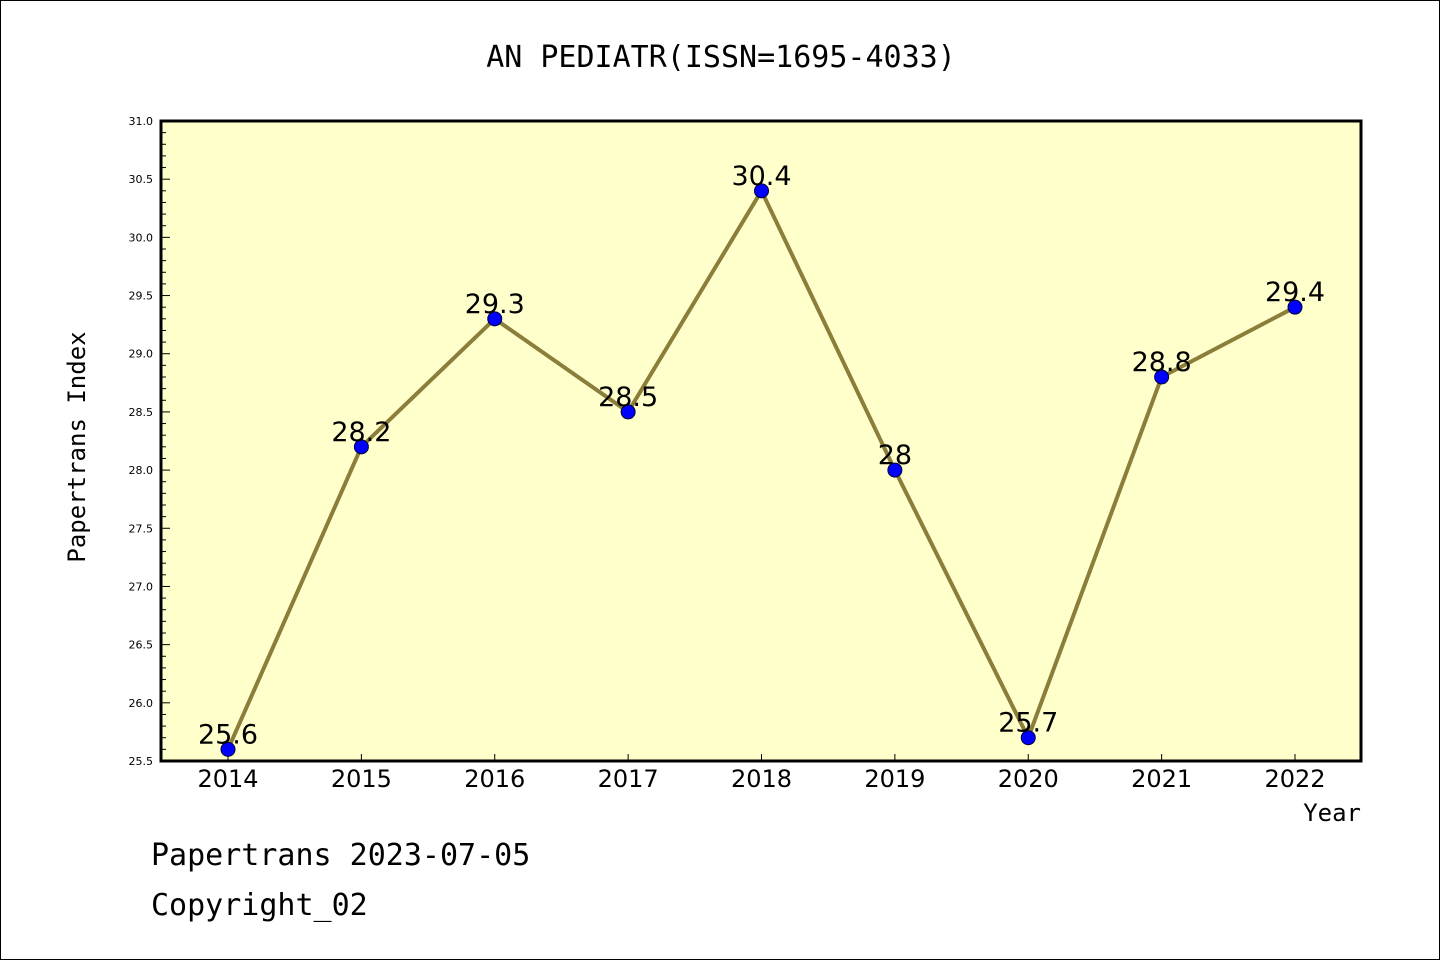  I want to click on y-tick-label: 28.5, so click(141, 412).